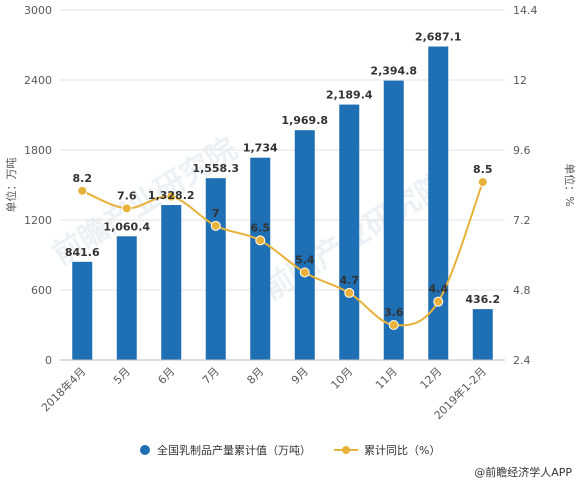 Image resolution: width=582 pixels, height=484 pixels. I want to click on left-tick-label: 0, so click(48, 360).